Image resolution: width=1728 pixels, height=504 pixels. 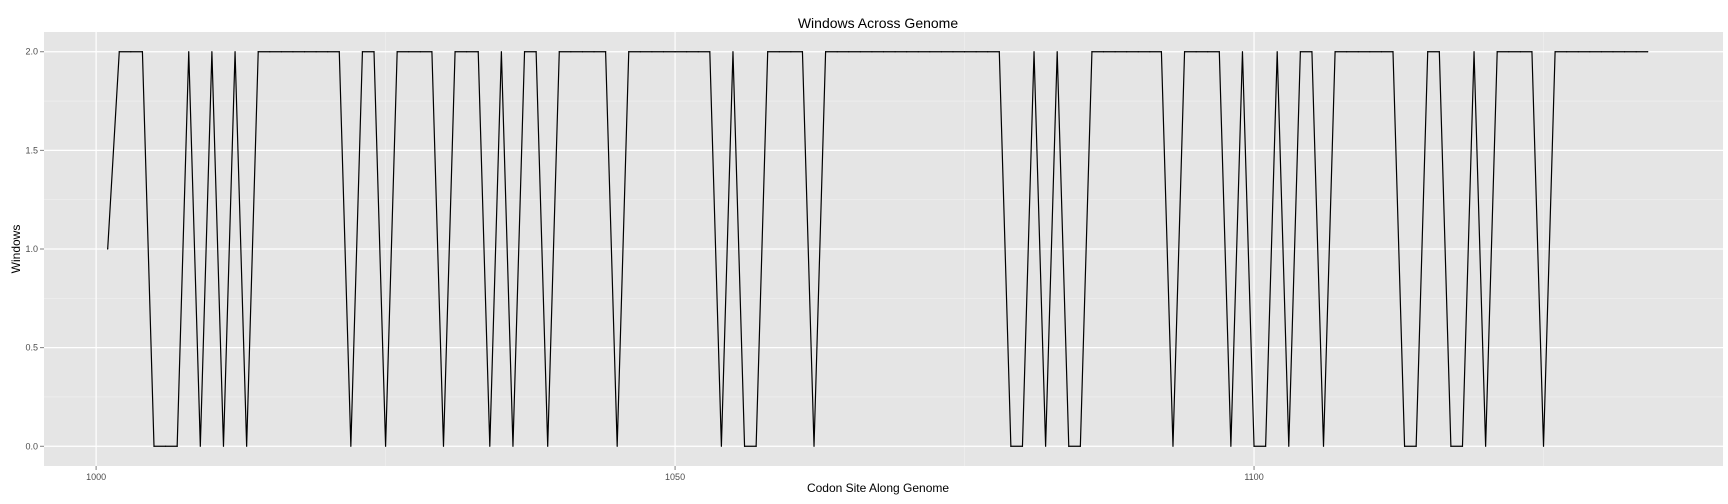 I want to click on chart-title: Windows Across Genome, so click(x=878, y=23).